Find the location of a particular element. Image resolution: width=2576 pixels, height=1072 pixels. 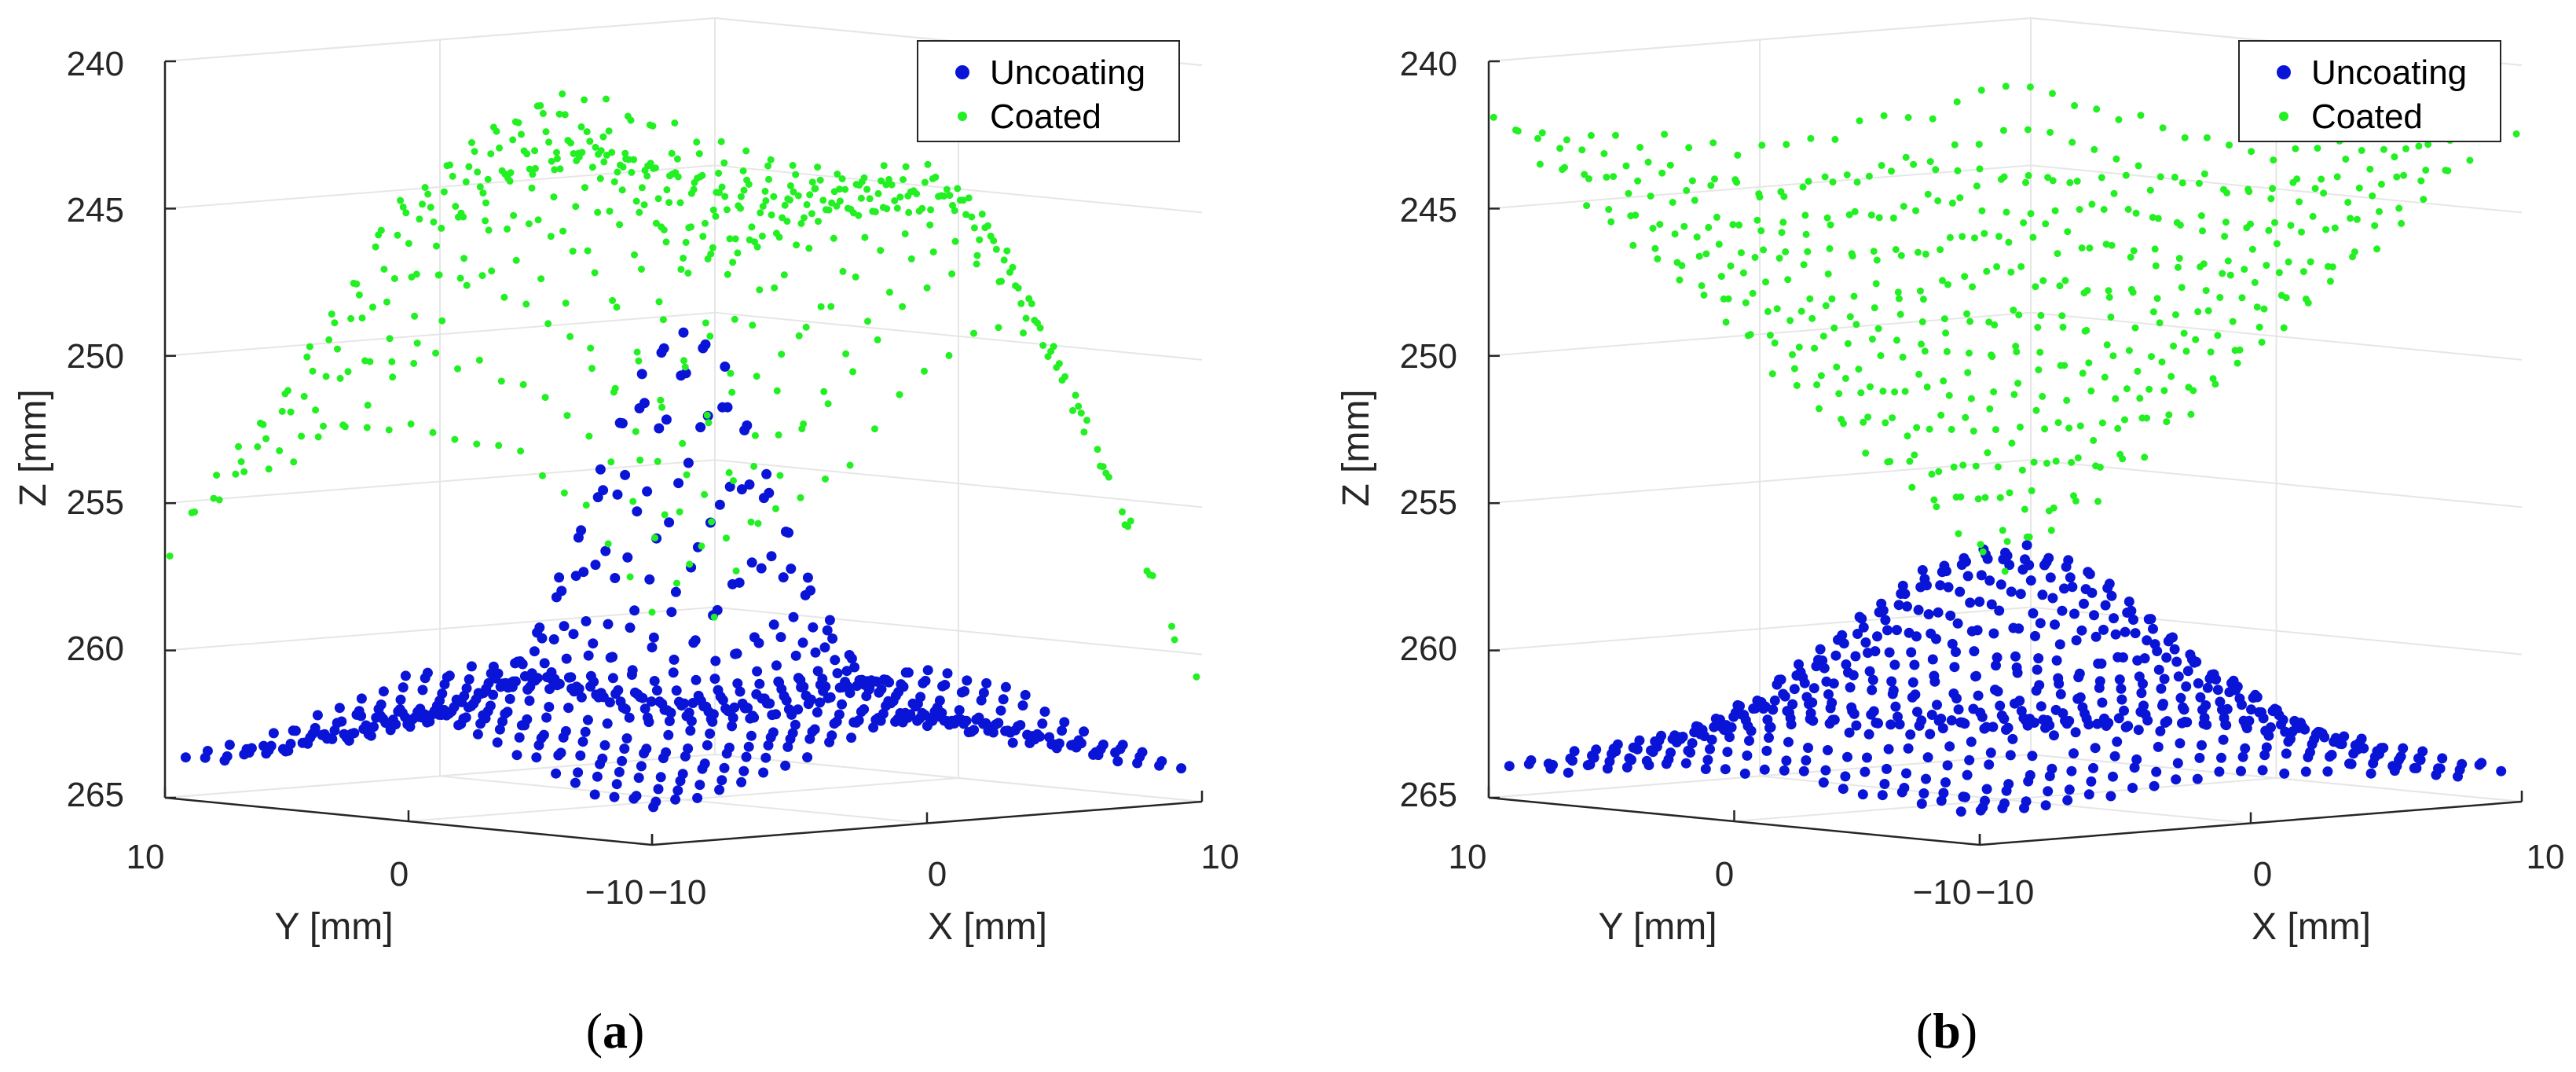

caption-b: (b) is located at coordinates (1946, 1031).